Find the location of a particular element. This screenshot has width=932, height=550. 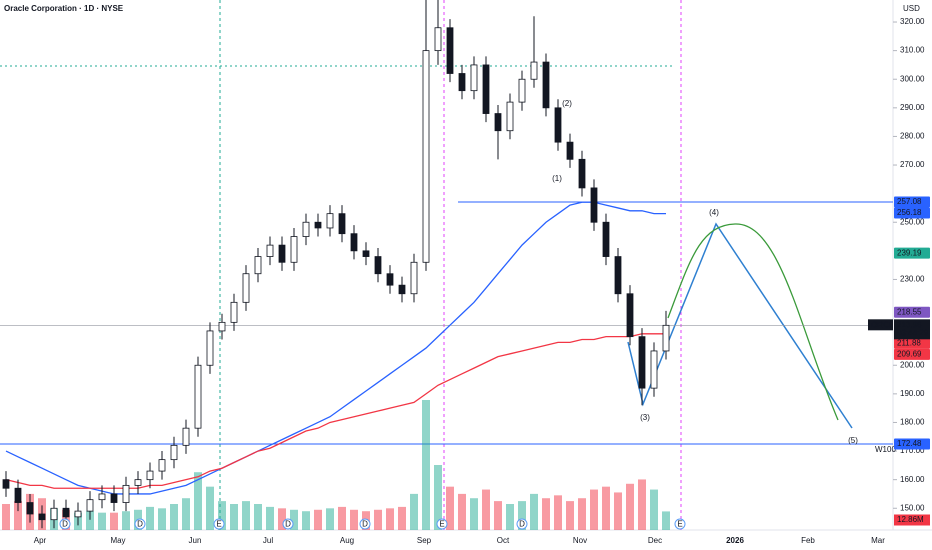

event-label: D is located at coordinates (140, 524).